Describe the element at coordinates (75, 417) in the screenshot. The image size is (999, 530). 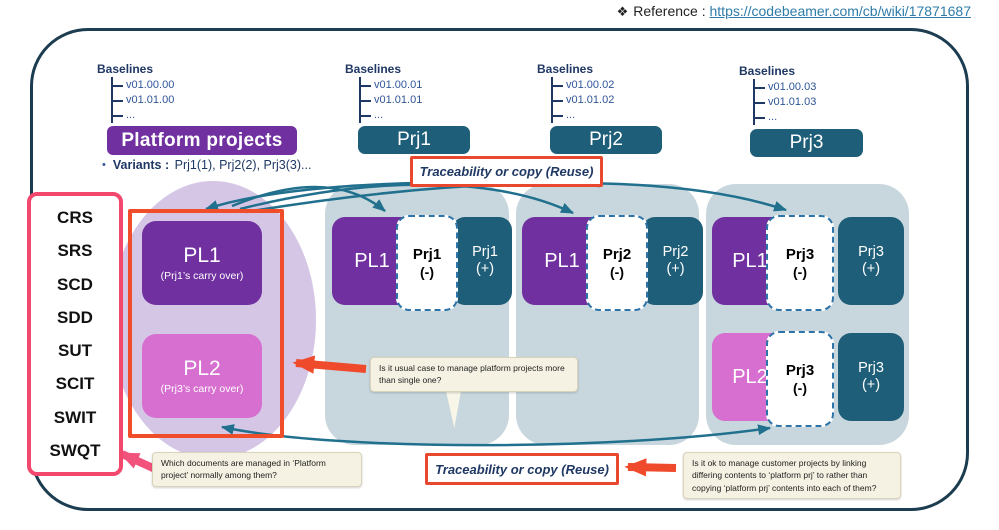
I see `document-item: SWIT` at that location.